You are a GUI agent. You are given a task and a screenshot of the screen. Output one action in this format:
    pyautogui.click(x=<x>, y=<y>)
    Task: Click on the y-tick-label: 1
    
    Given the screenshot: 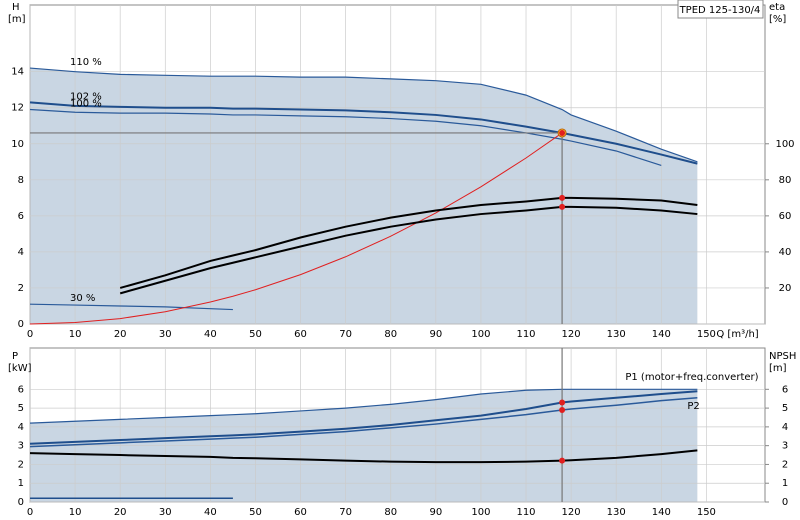 What is the action you would take?
    pyautogui.click(x=21, y=483)
    